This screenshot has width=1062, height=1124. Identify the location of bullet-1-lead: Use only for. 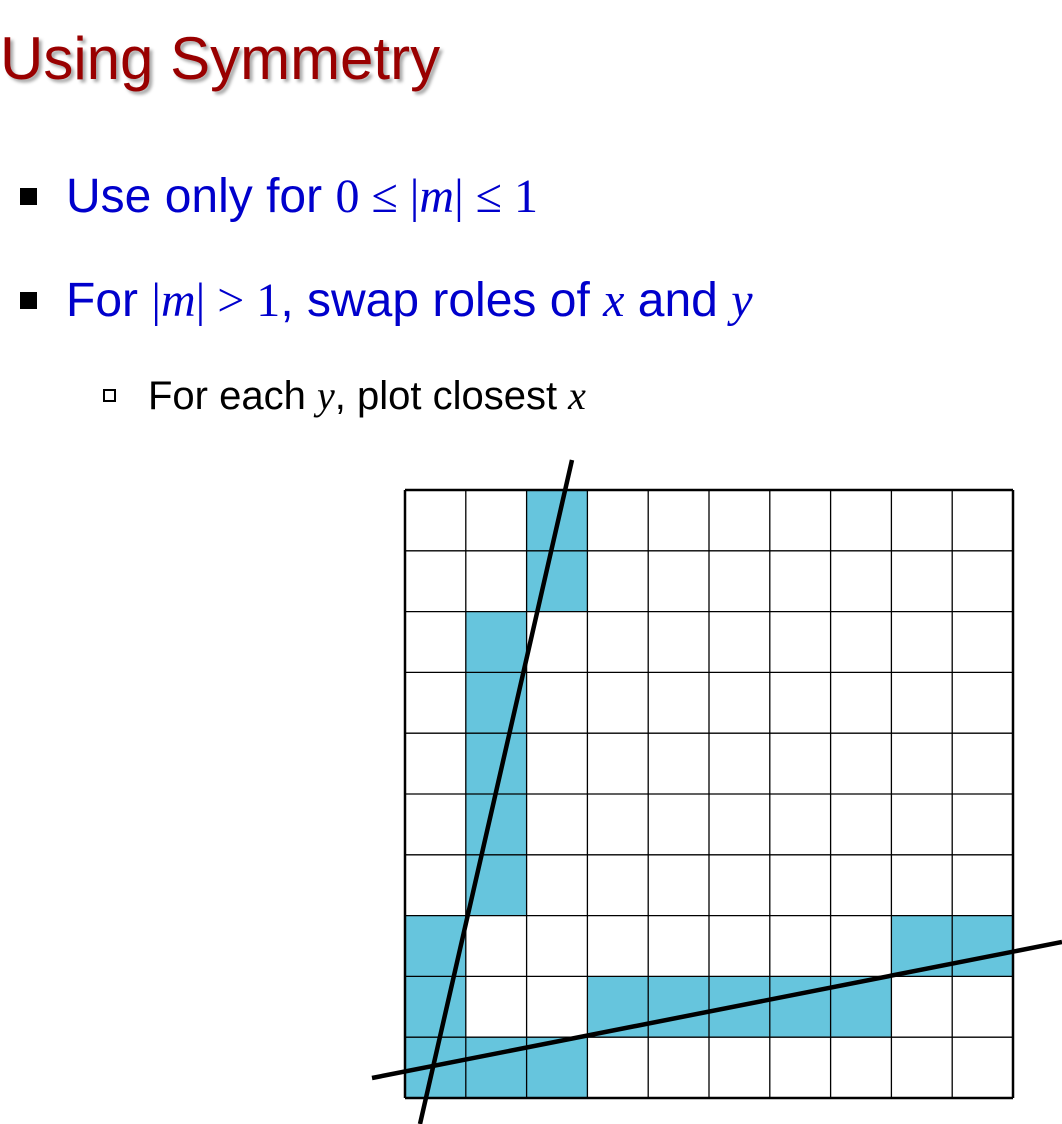
(201, 196).